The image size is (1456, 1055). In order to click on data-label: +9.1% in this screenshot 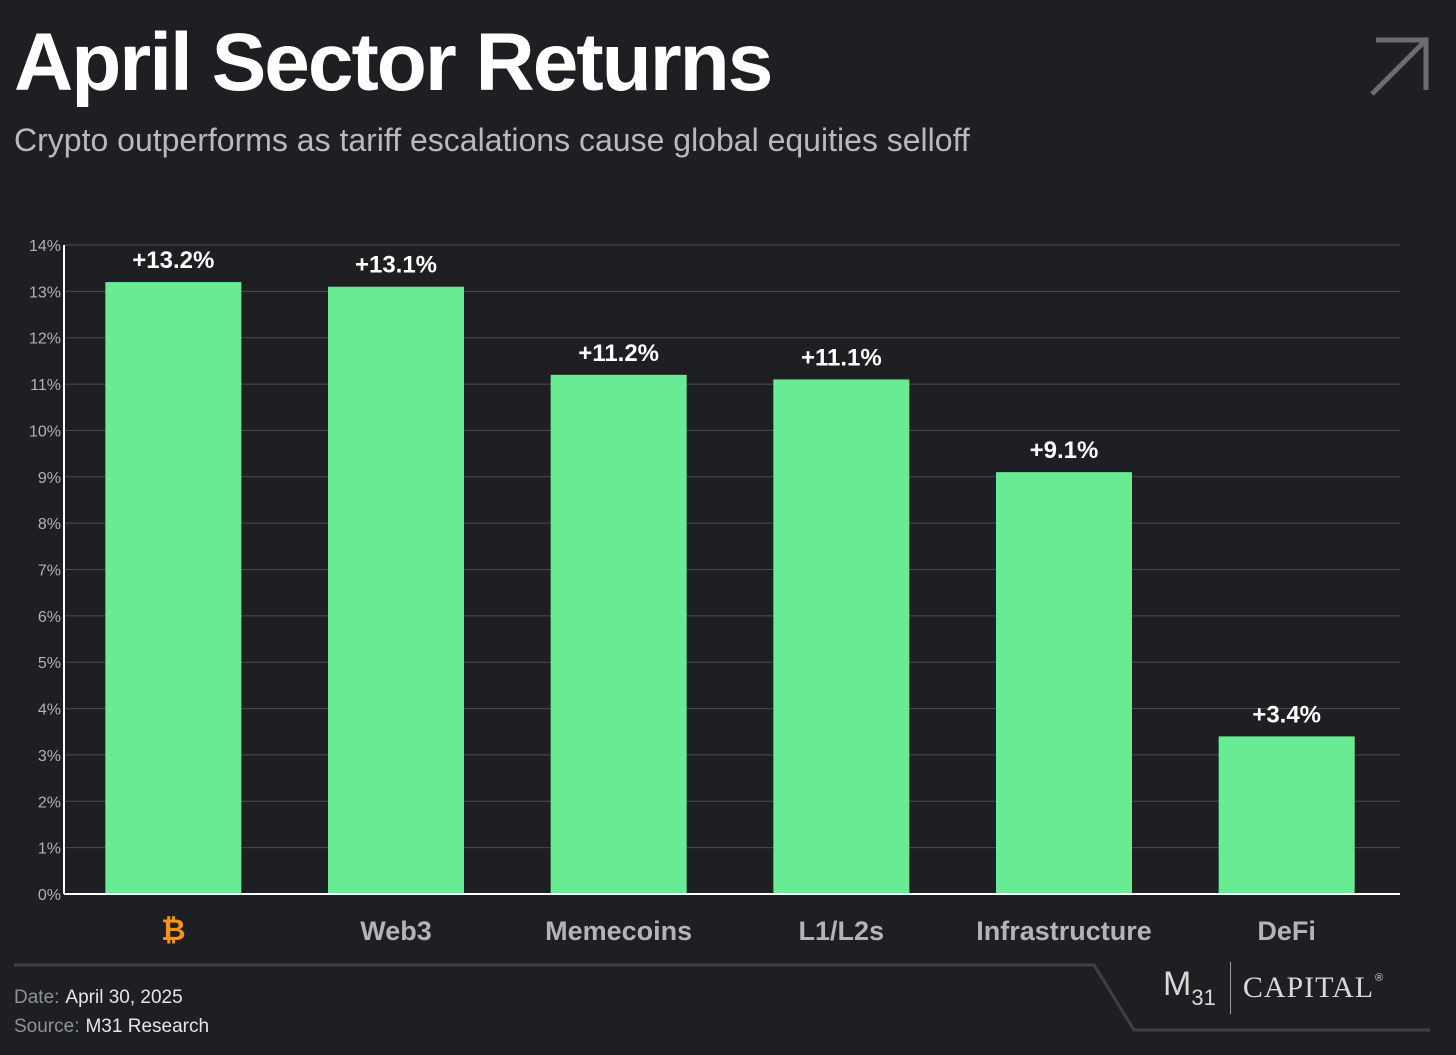, I will do `click(1064, 450)`.